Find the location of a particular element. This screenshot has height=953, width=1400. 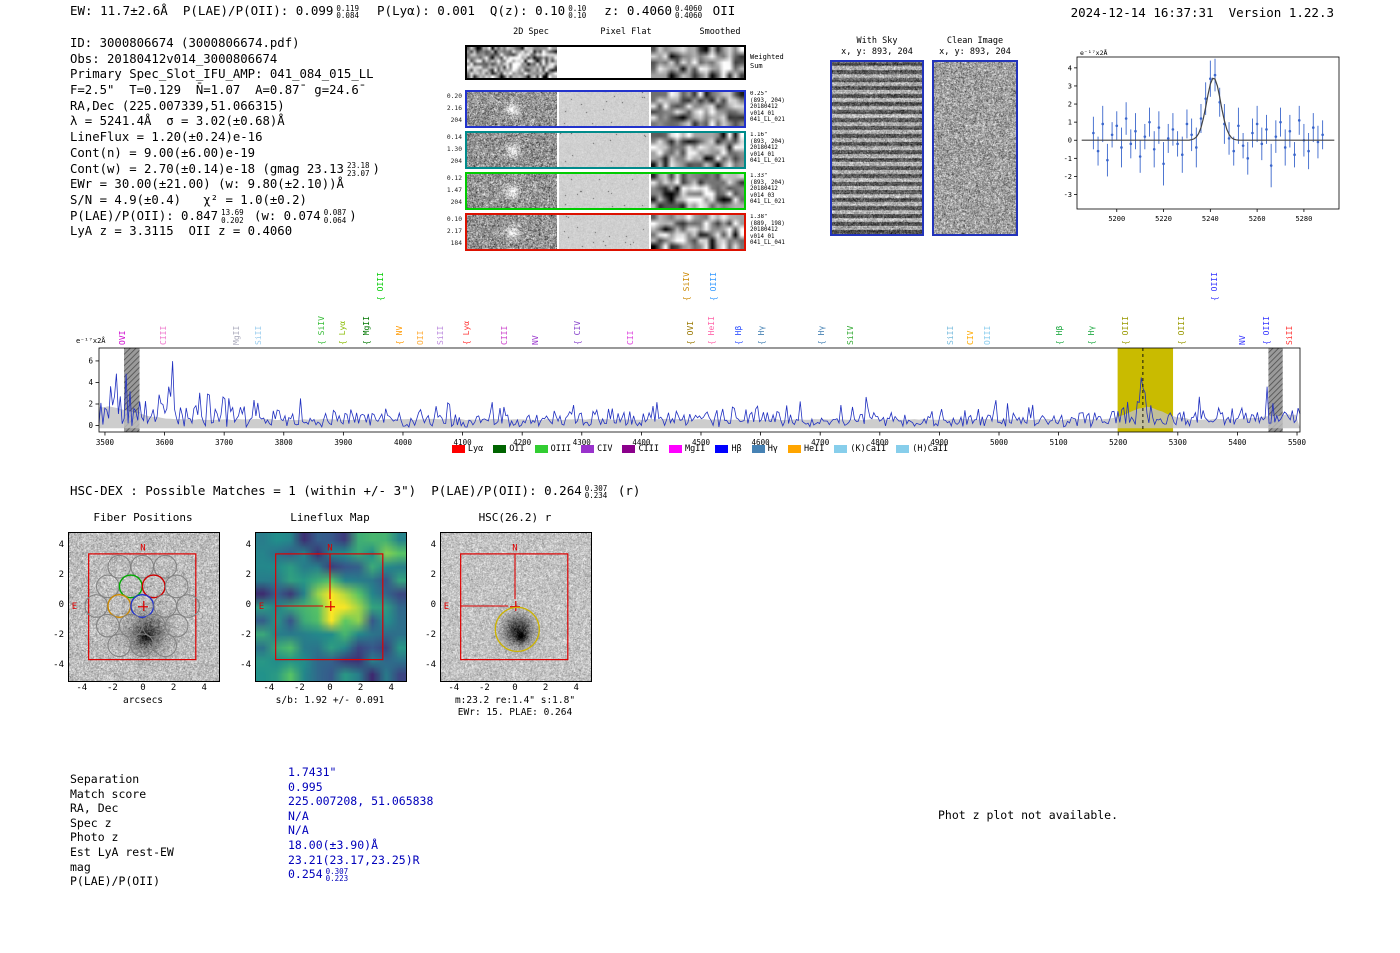

stacked-uncertainty: 13.69 0.202 is located at coordinates (232, 216).